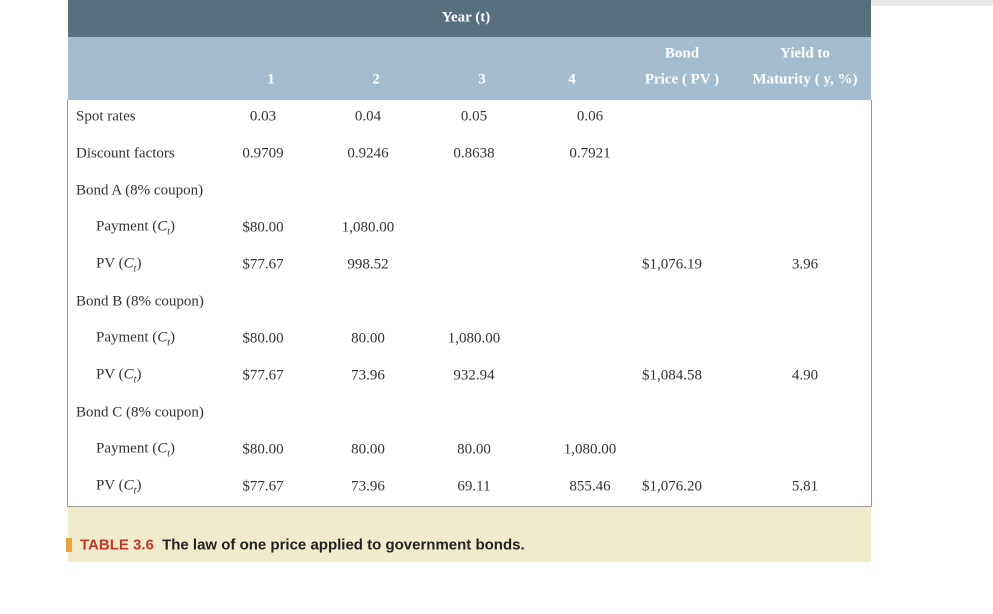 This screenshot has width=993, height=614. I want to click on cell: $1,076.20, so click(672, 486).